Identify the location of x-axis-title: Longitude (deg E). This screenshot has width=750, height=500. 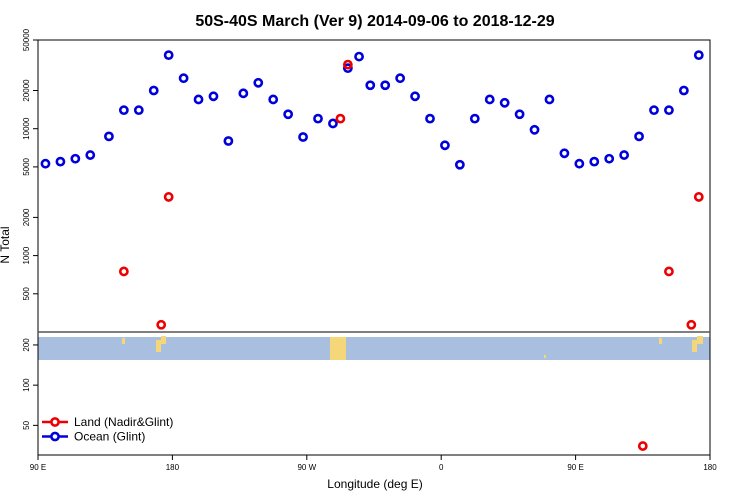
(374, 484).